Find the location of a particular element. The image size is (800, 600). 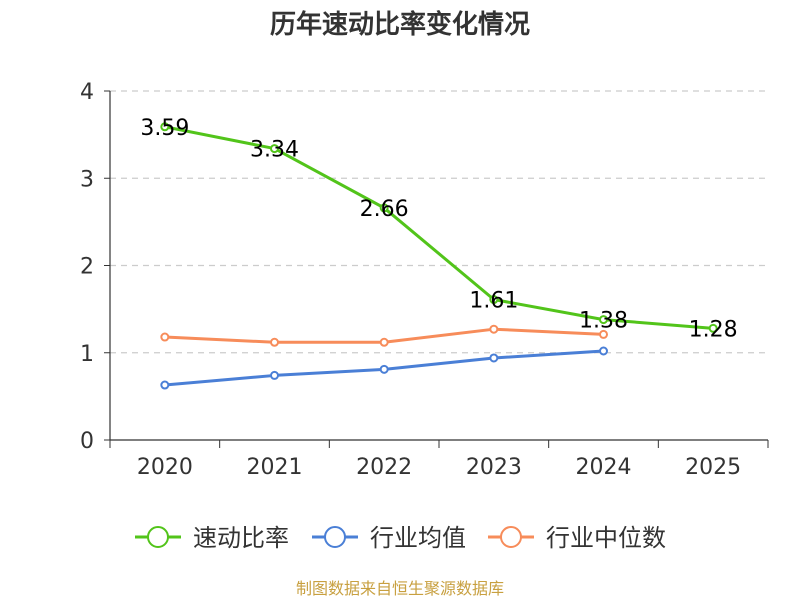

x-tick-label: 2025 is located at coordinates (713, 467).